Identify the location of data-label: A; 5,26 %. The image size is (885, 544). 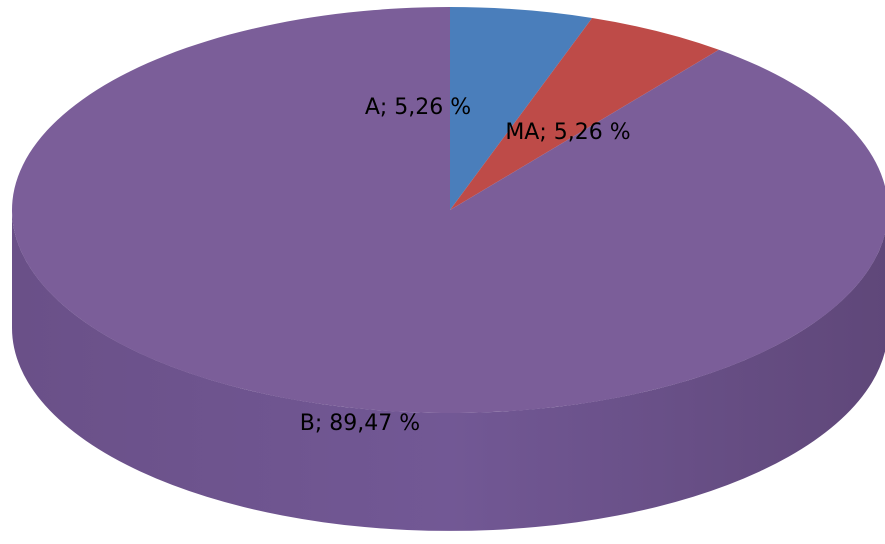
(418, 107).